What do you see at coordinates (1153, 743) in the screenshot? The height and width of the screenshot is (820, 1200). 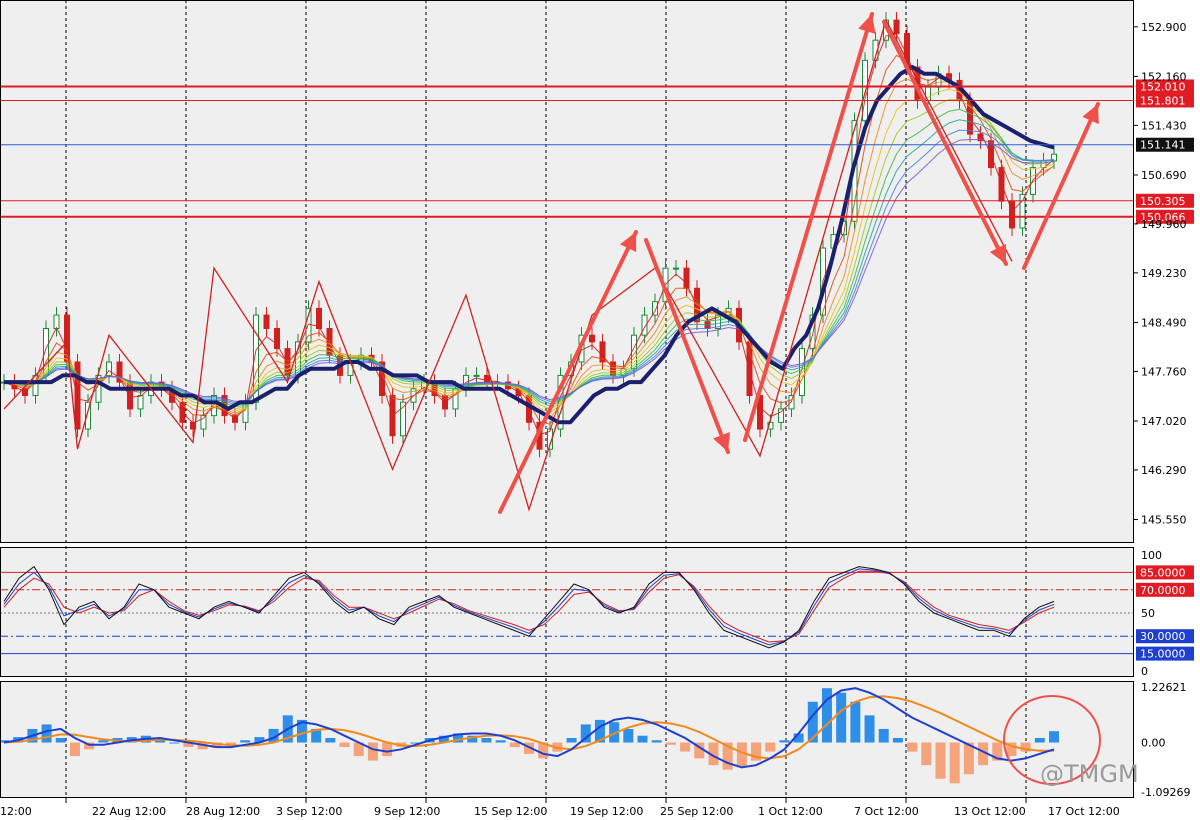 I see `macd-tick-label: 0.00` at bounding box center [1153, 743].